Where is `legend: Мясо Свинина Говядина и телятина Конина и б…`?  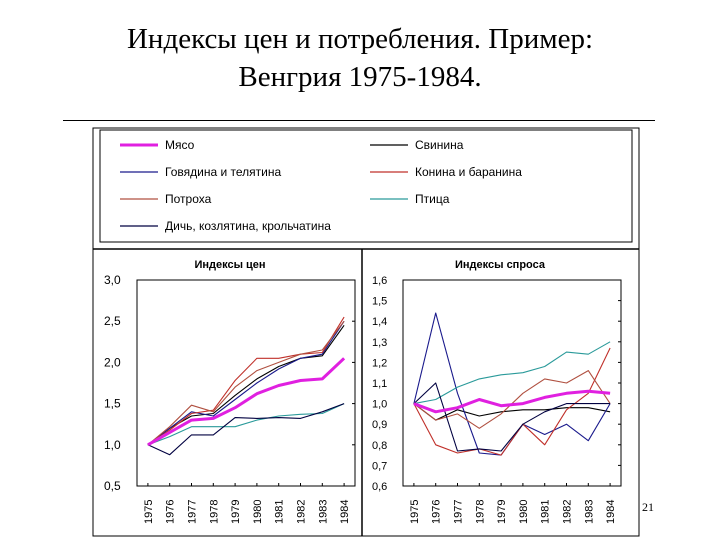 legend: Мясо Свинина Говядина и телятина Конина и б… is located at coordinates (321, 185).